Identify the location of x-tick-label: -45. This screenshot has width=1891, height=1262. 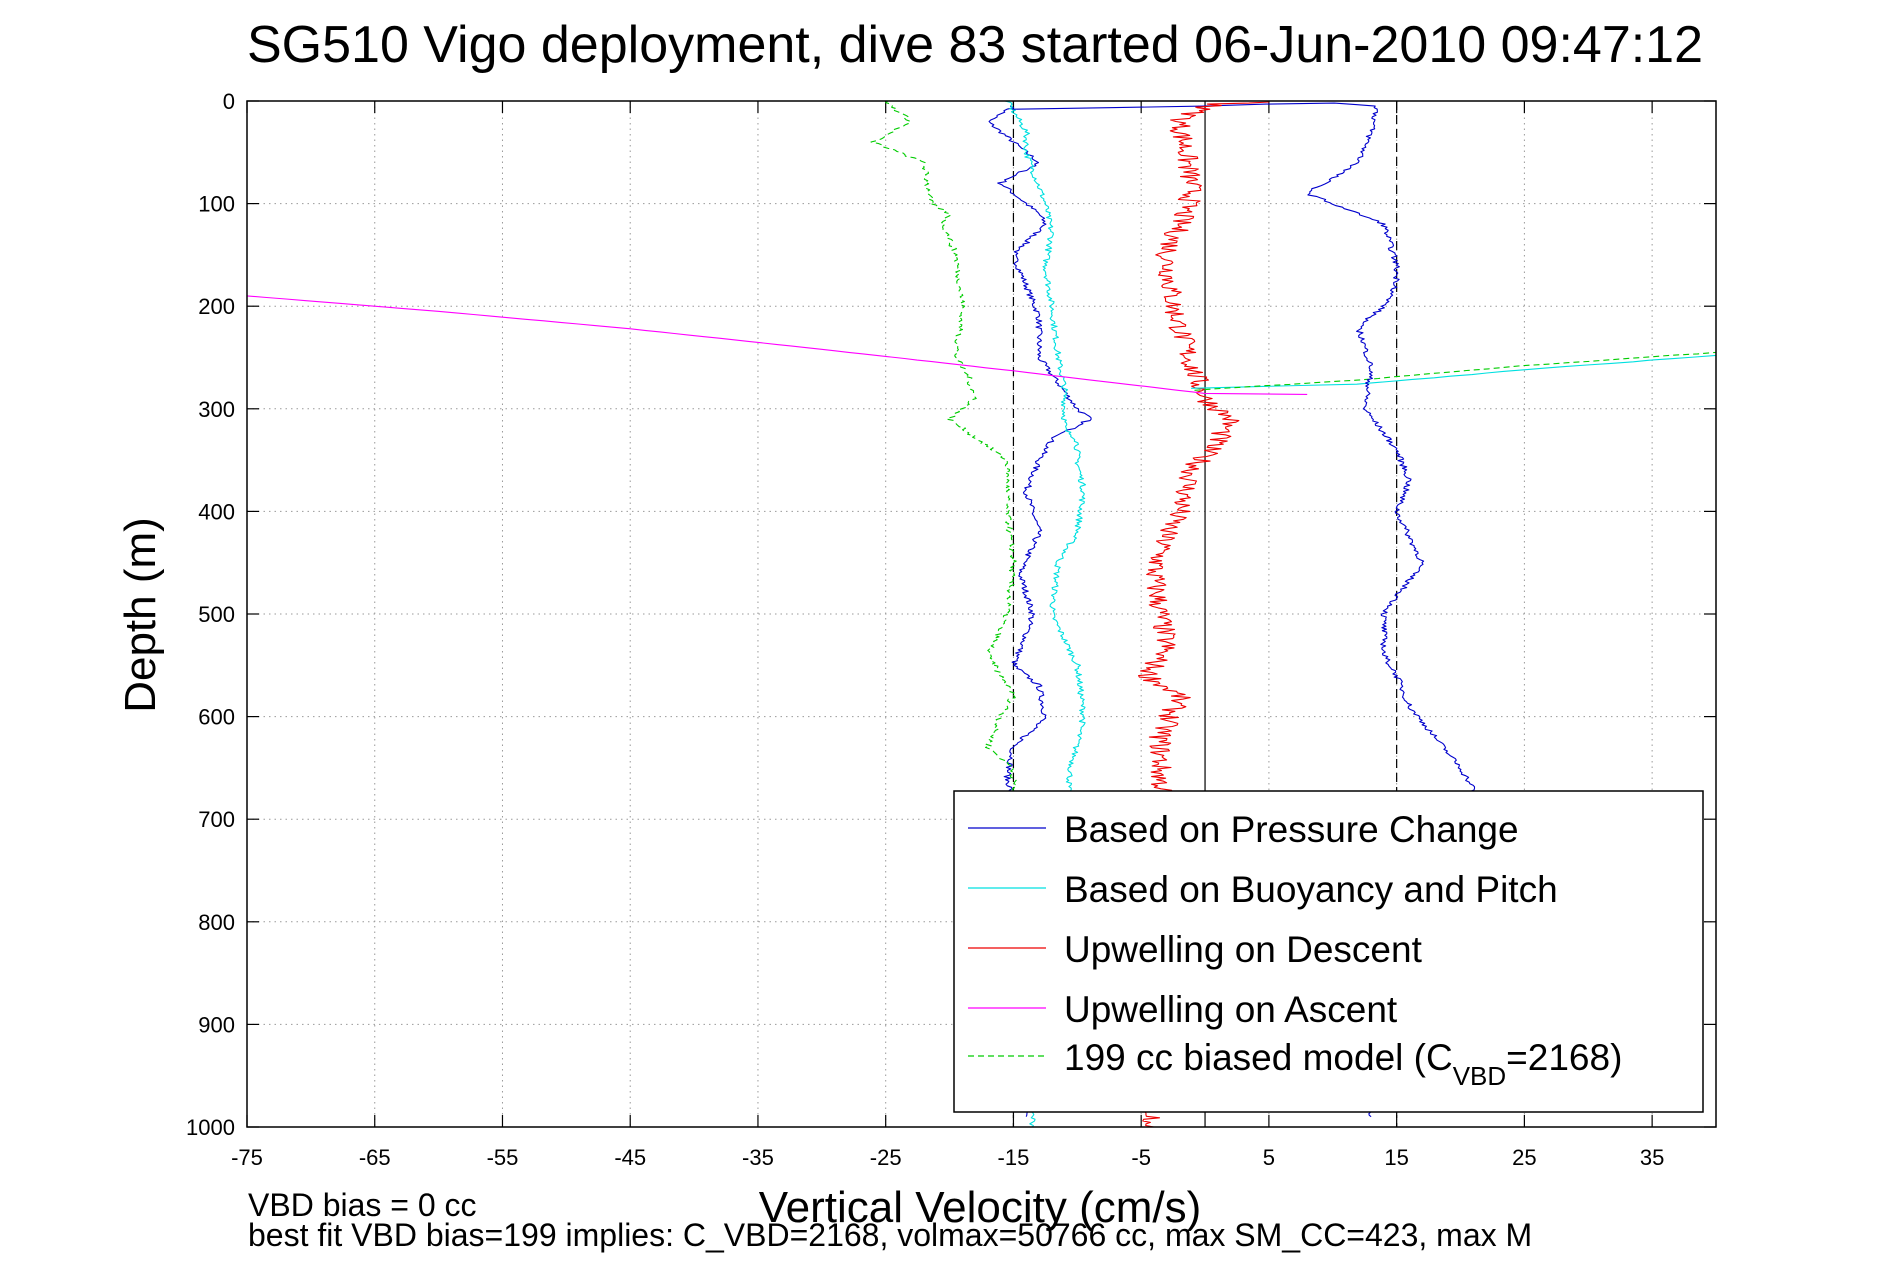
(630, 1157).